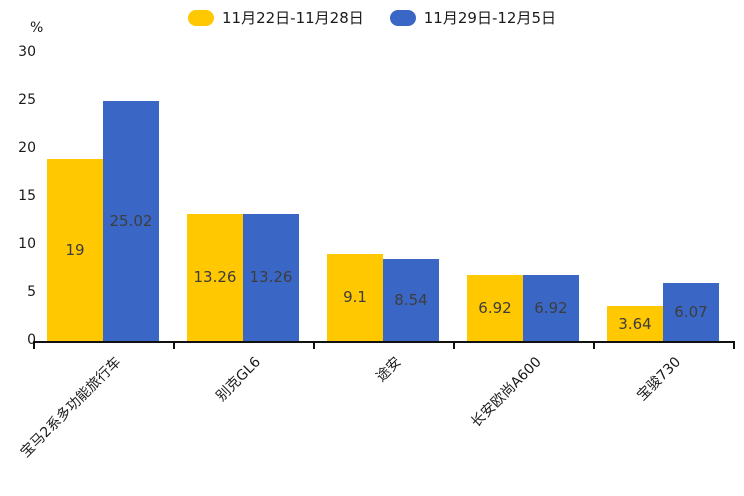 This screenshot has width=744, height=496. Describe the element at coordinates (31, 292) in the screenshot. I see `y-axis-tick-label: 5` at that location.